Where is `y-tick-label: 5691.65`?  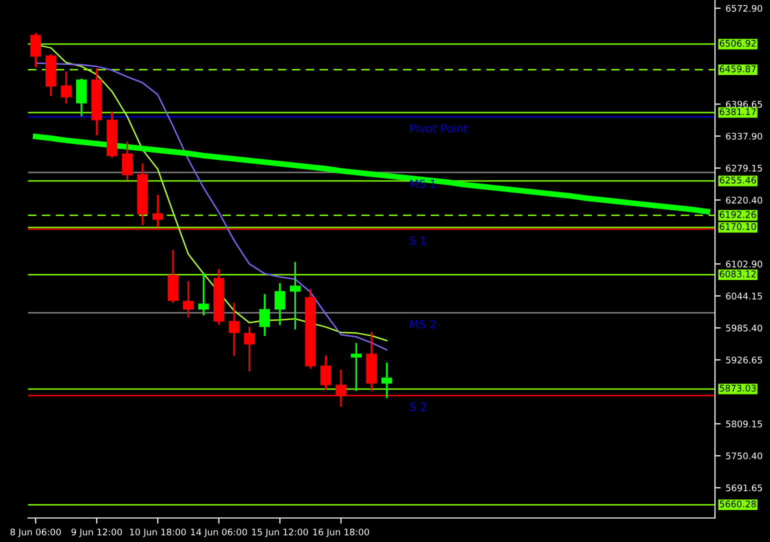 y-tick-label: 5691.65 is located at coordinates (744, 488).